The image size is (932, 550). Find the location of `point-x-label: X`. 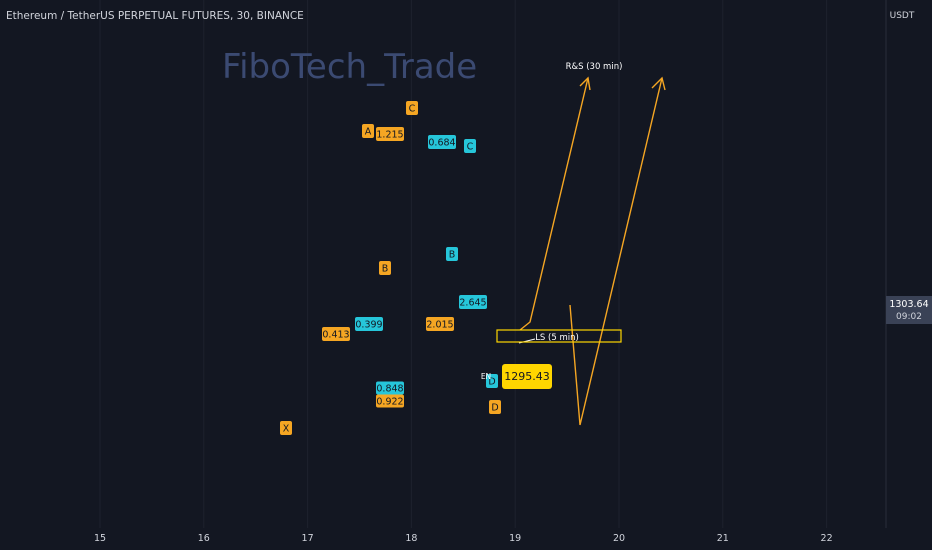

point-x-label: X is located at coordinates (286, 428).